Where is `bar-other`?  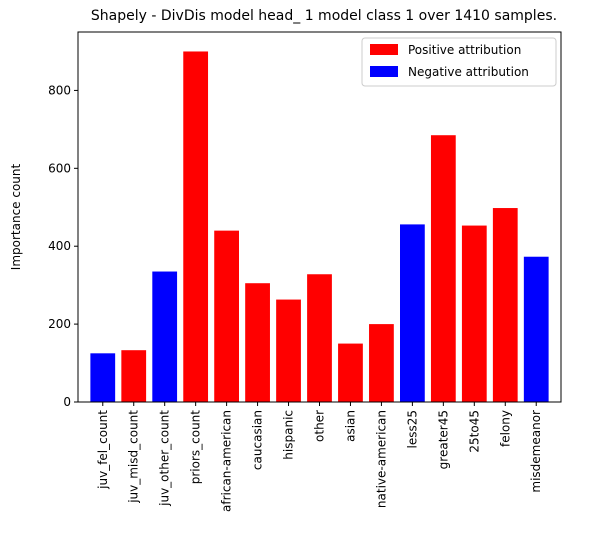 bar-other is located at coordinates (319, 338).